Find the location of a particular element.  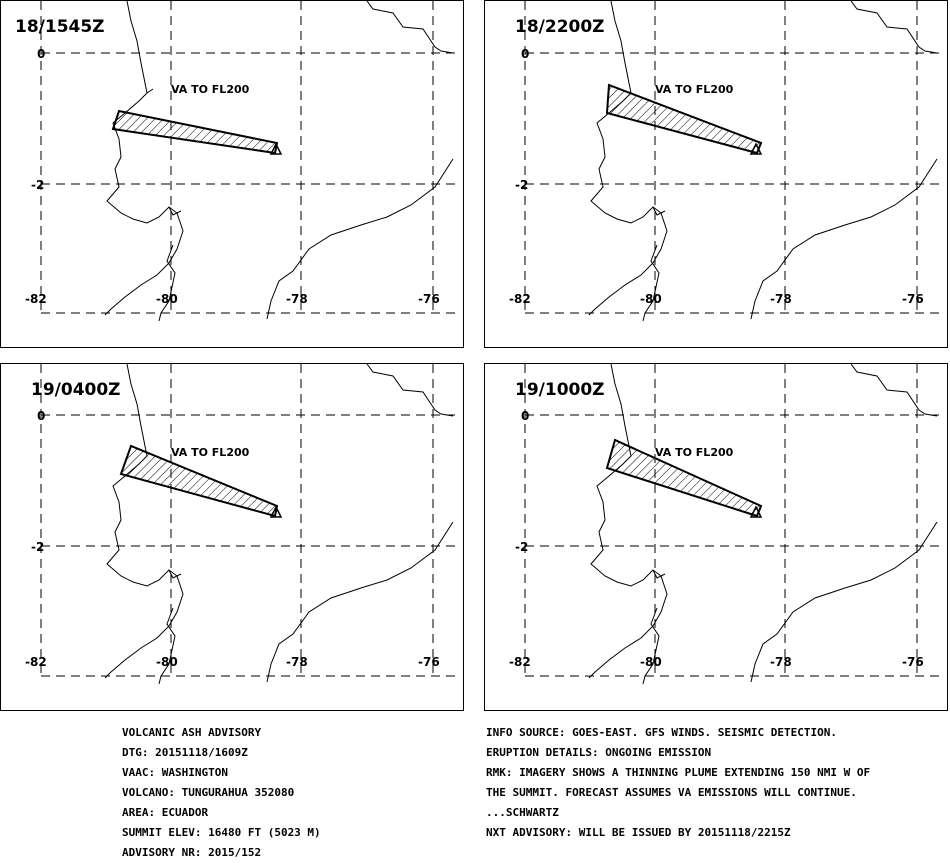

advisory-line-signature: ...SCHWARTZ is located at coordinates (522, 812).